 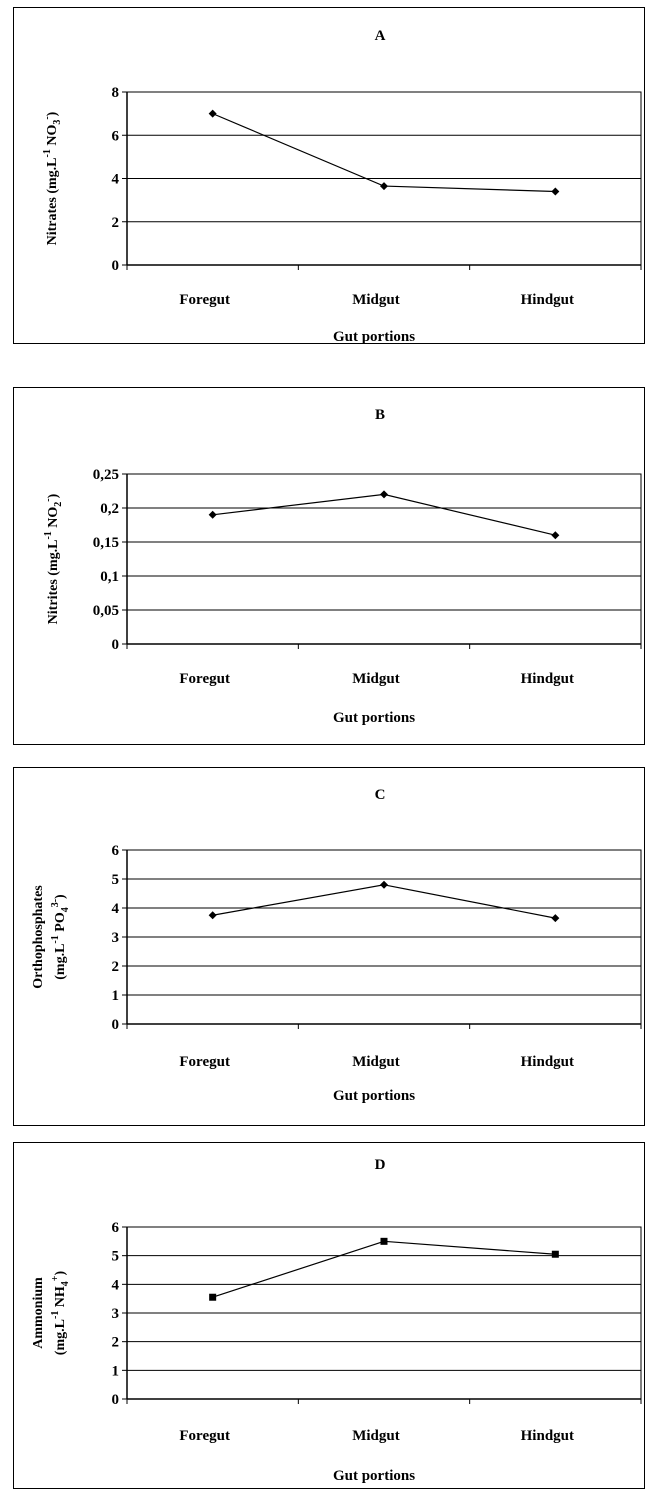 I want to click on y-tick-label: 0,1, so click(x=109, y=577).